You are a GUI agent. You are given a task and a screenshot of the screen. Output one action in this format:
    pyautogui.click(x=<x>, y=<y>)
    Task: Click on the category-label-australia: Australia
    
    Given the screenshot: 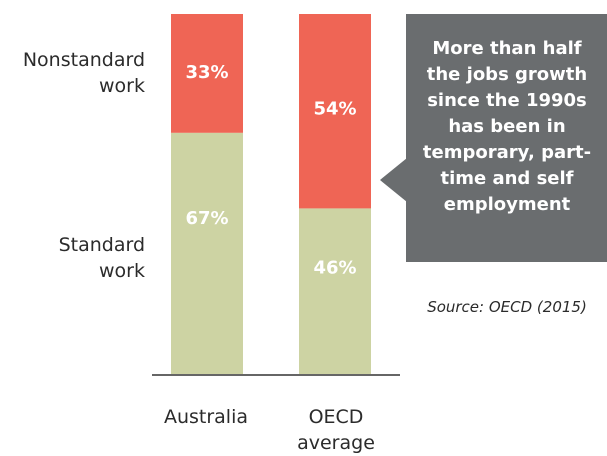 What is the action you would take?
    pyautogui.click(x=206, y=417)
    